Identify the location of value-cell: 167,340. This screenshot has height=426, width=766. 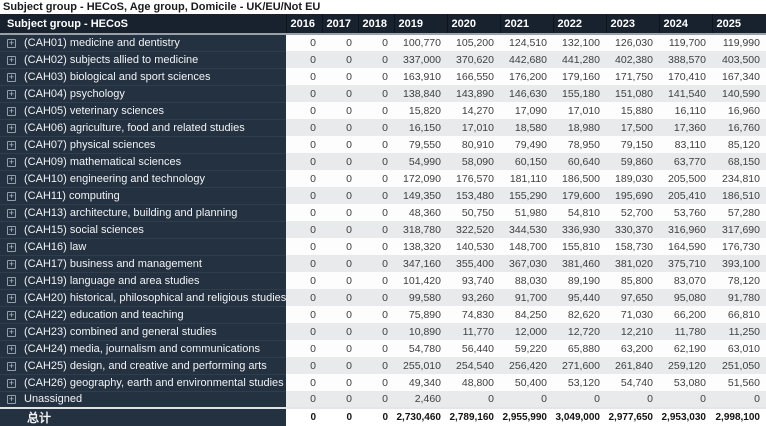
(739, 76).